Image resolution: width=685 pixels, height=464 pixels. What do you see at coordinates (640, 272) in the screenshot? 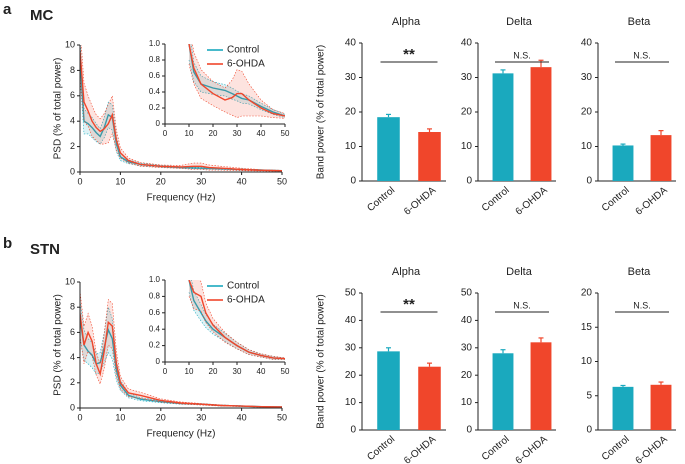
I see `chart-title: Beta` at bounding box center [640, 272].